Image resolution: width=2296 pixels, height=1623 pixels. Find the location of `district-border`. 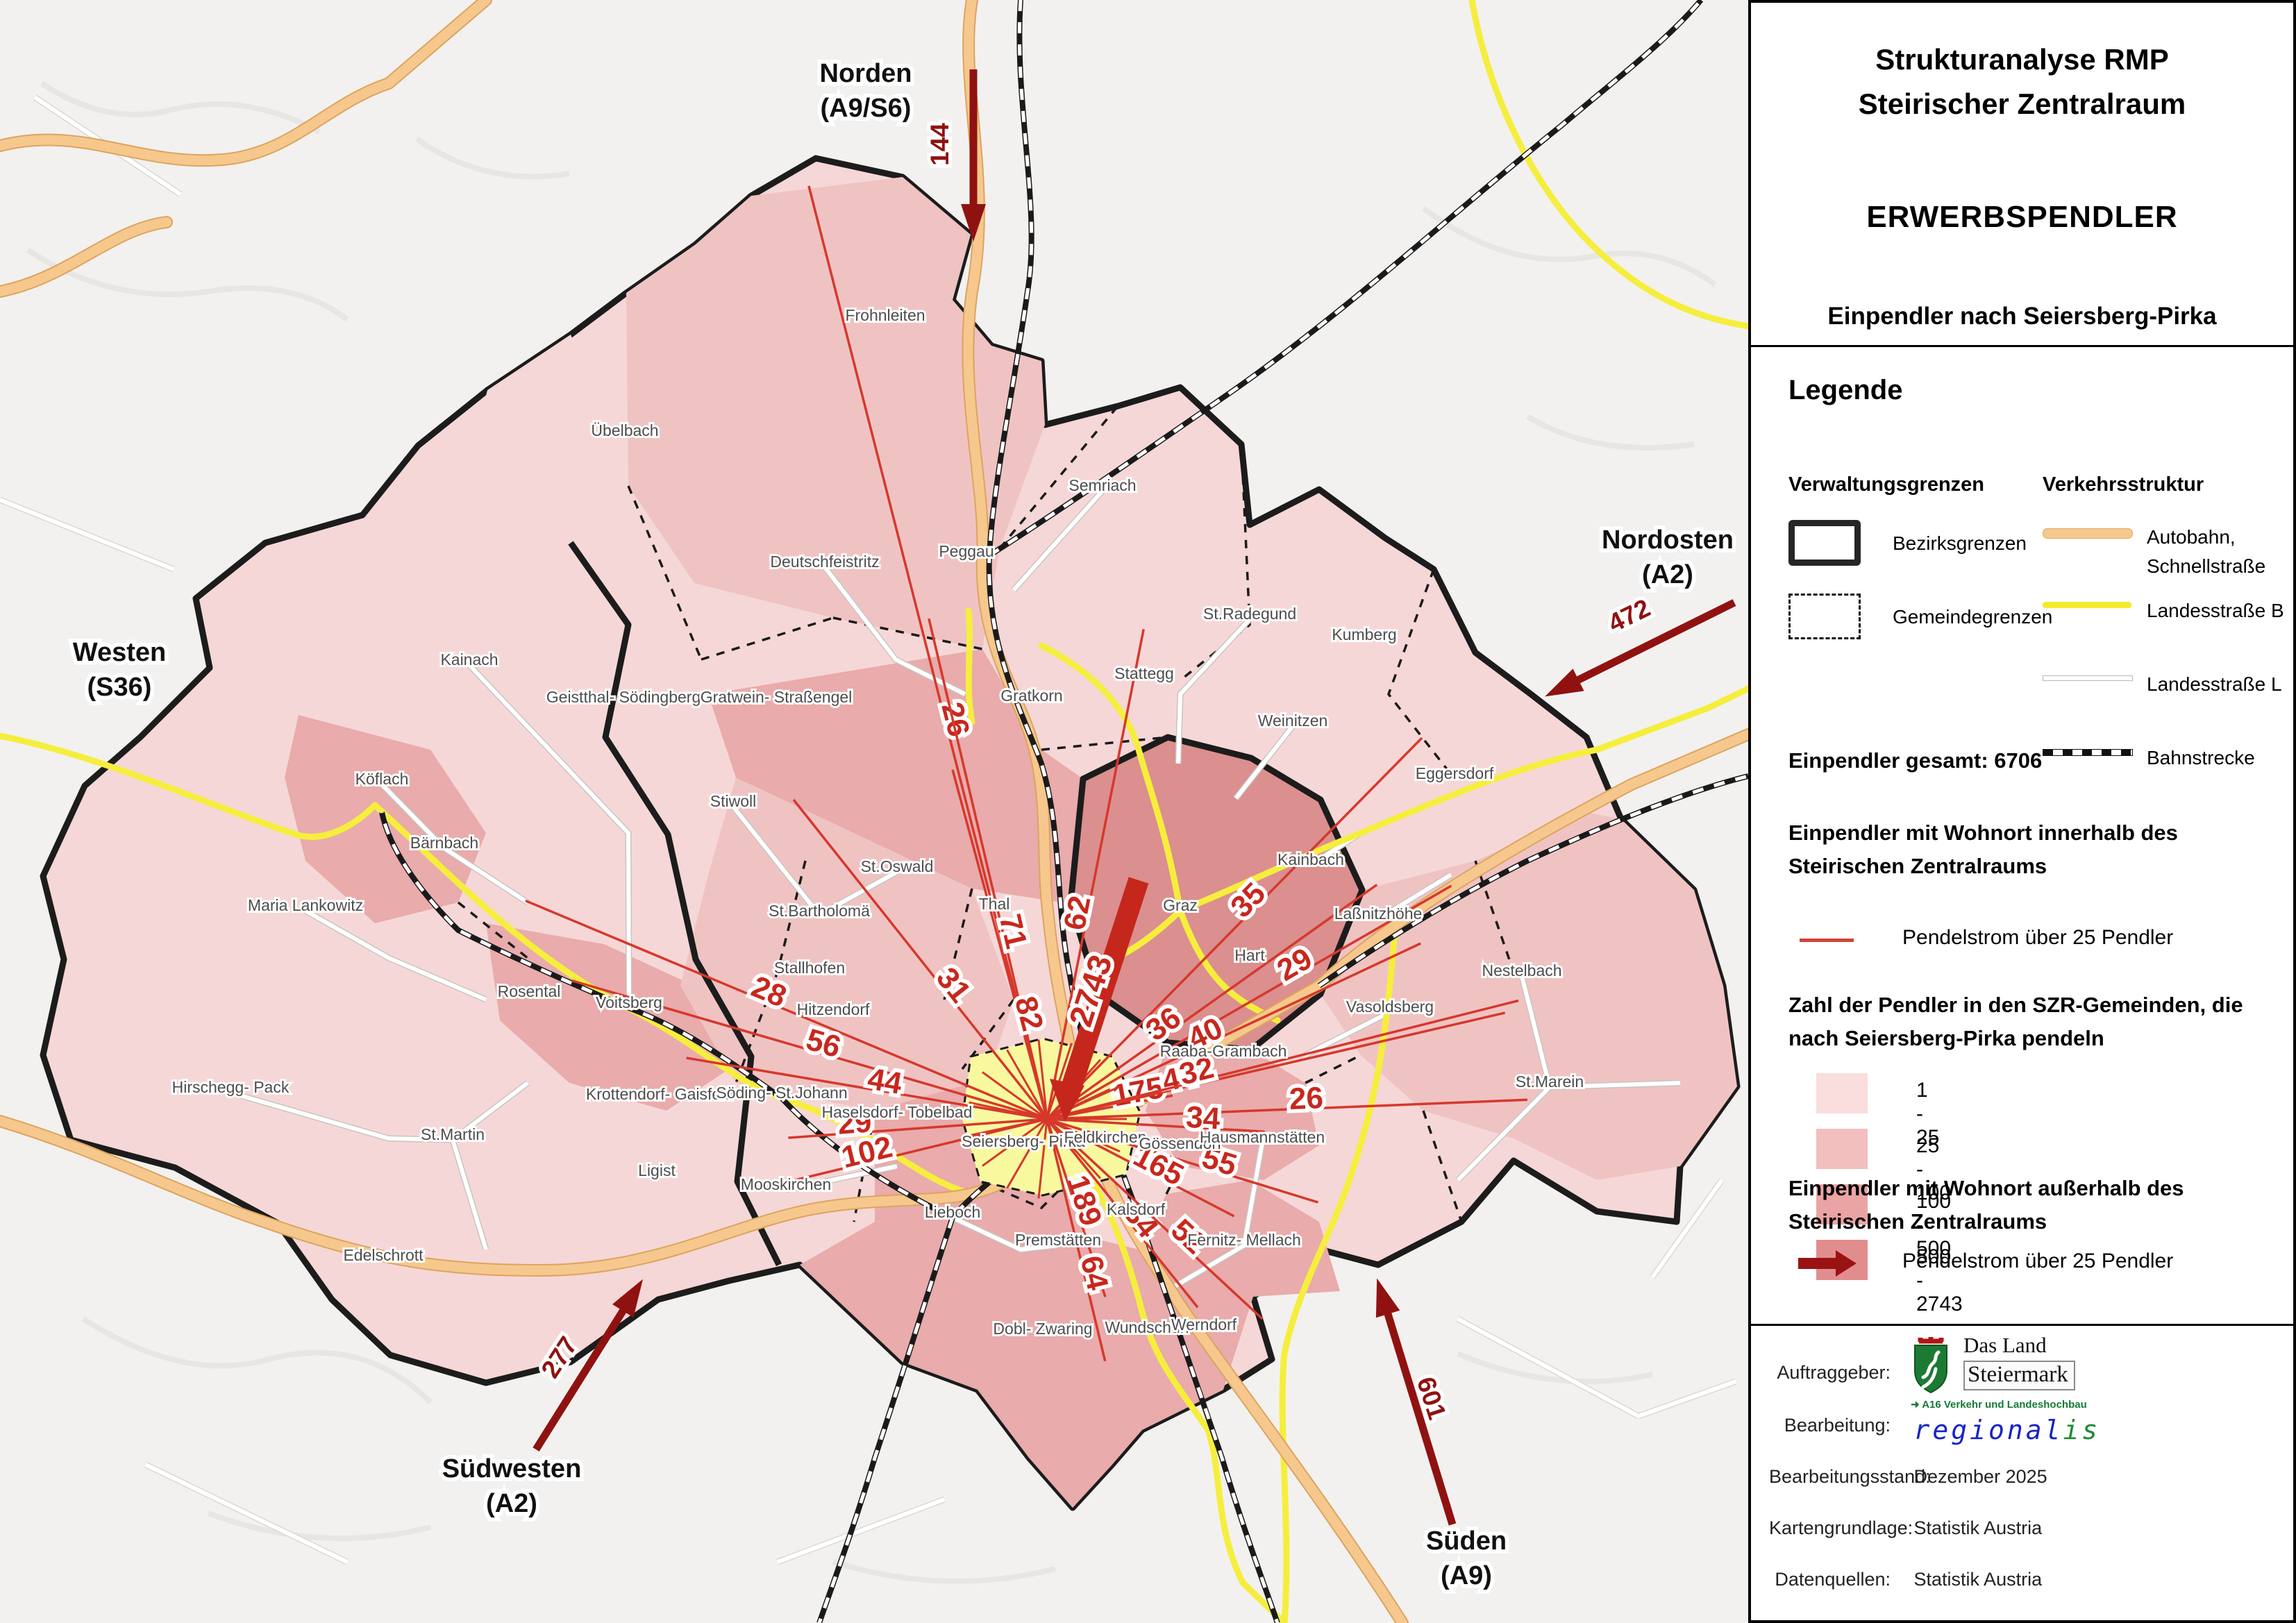

district-border is located at coordinates (675, 904).